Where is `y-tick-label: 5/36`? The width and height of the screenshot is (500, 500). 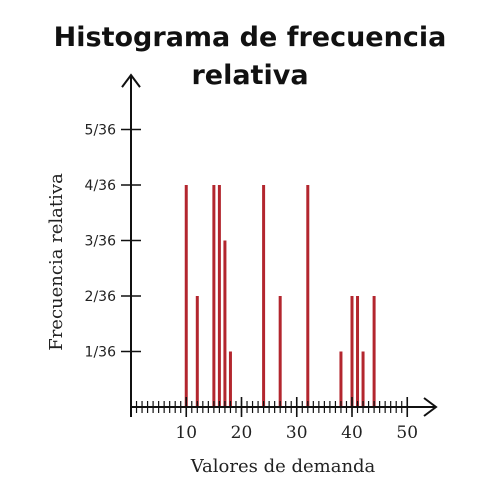
y-tick-label: 5/36 is located at coordinates (101, 131).